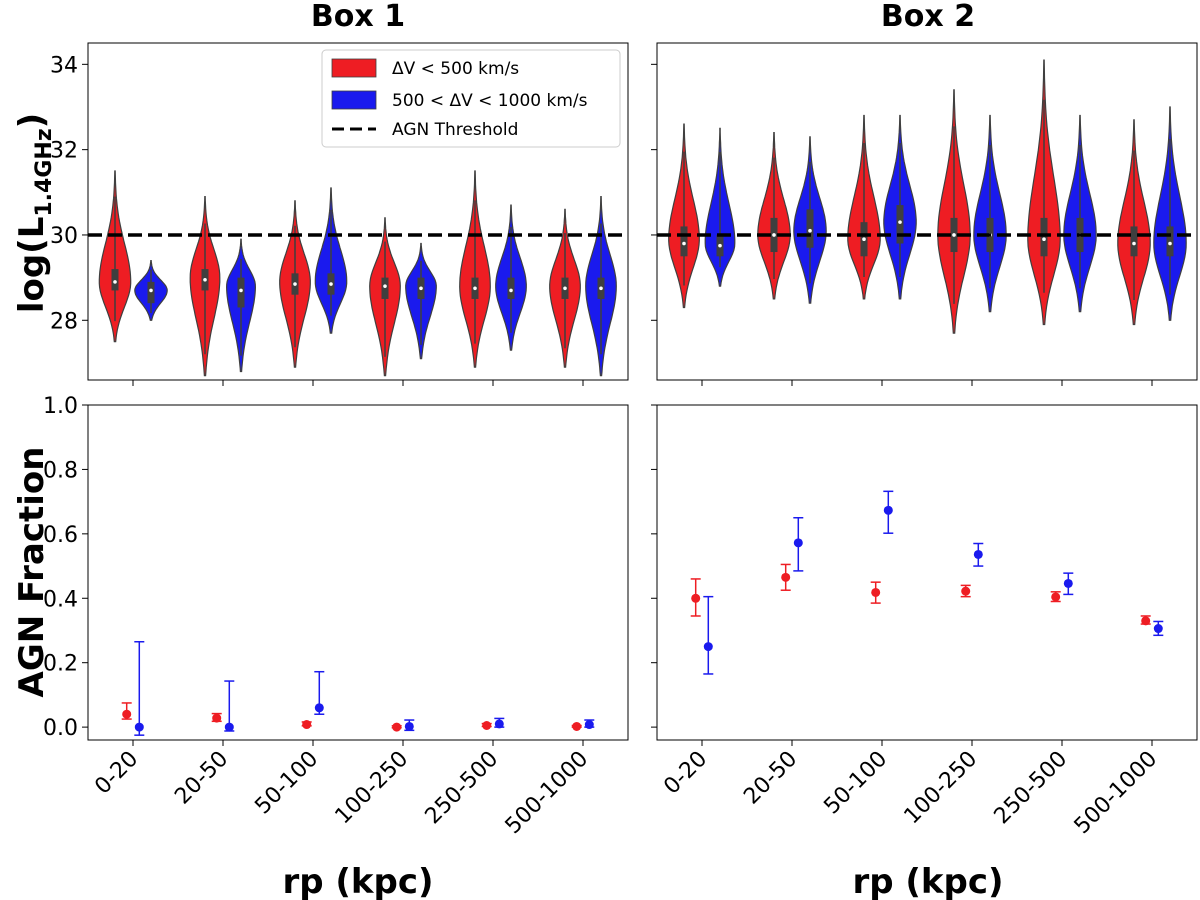  I want to click on bottom-ylabel: AGN Fraction, so click(32, 572).